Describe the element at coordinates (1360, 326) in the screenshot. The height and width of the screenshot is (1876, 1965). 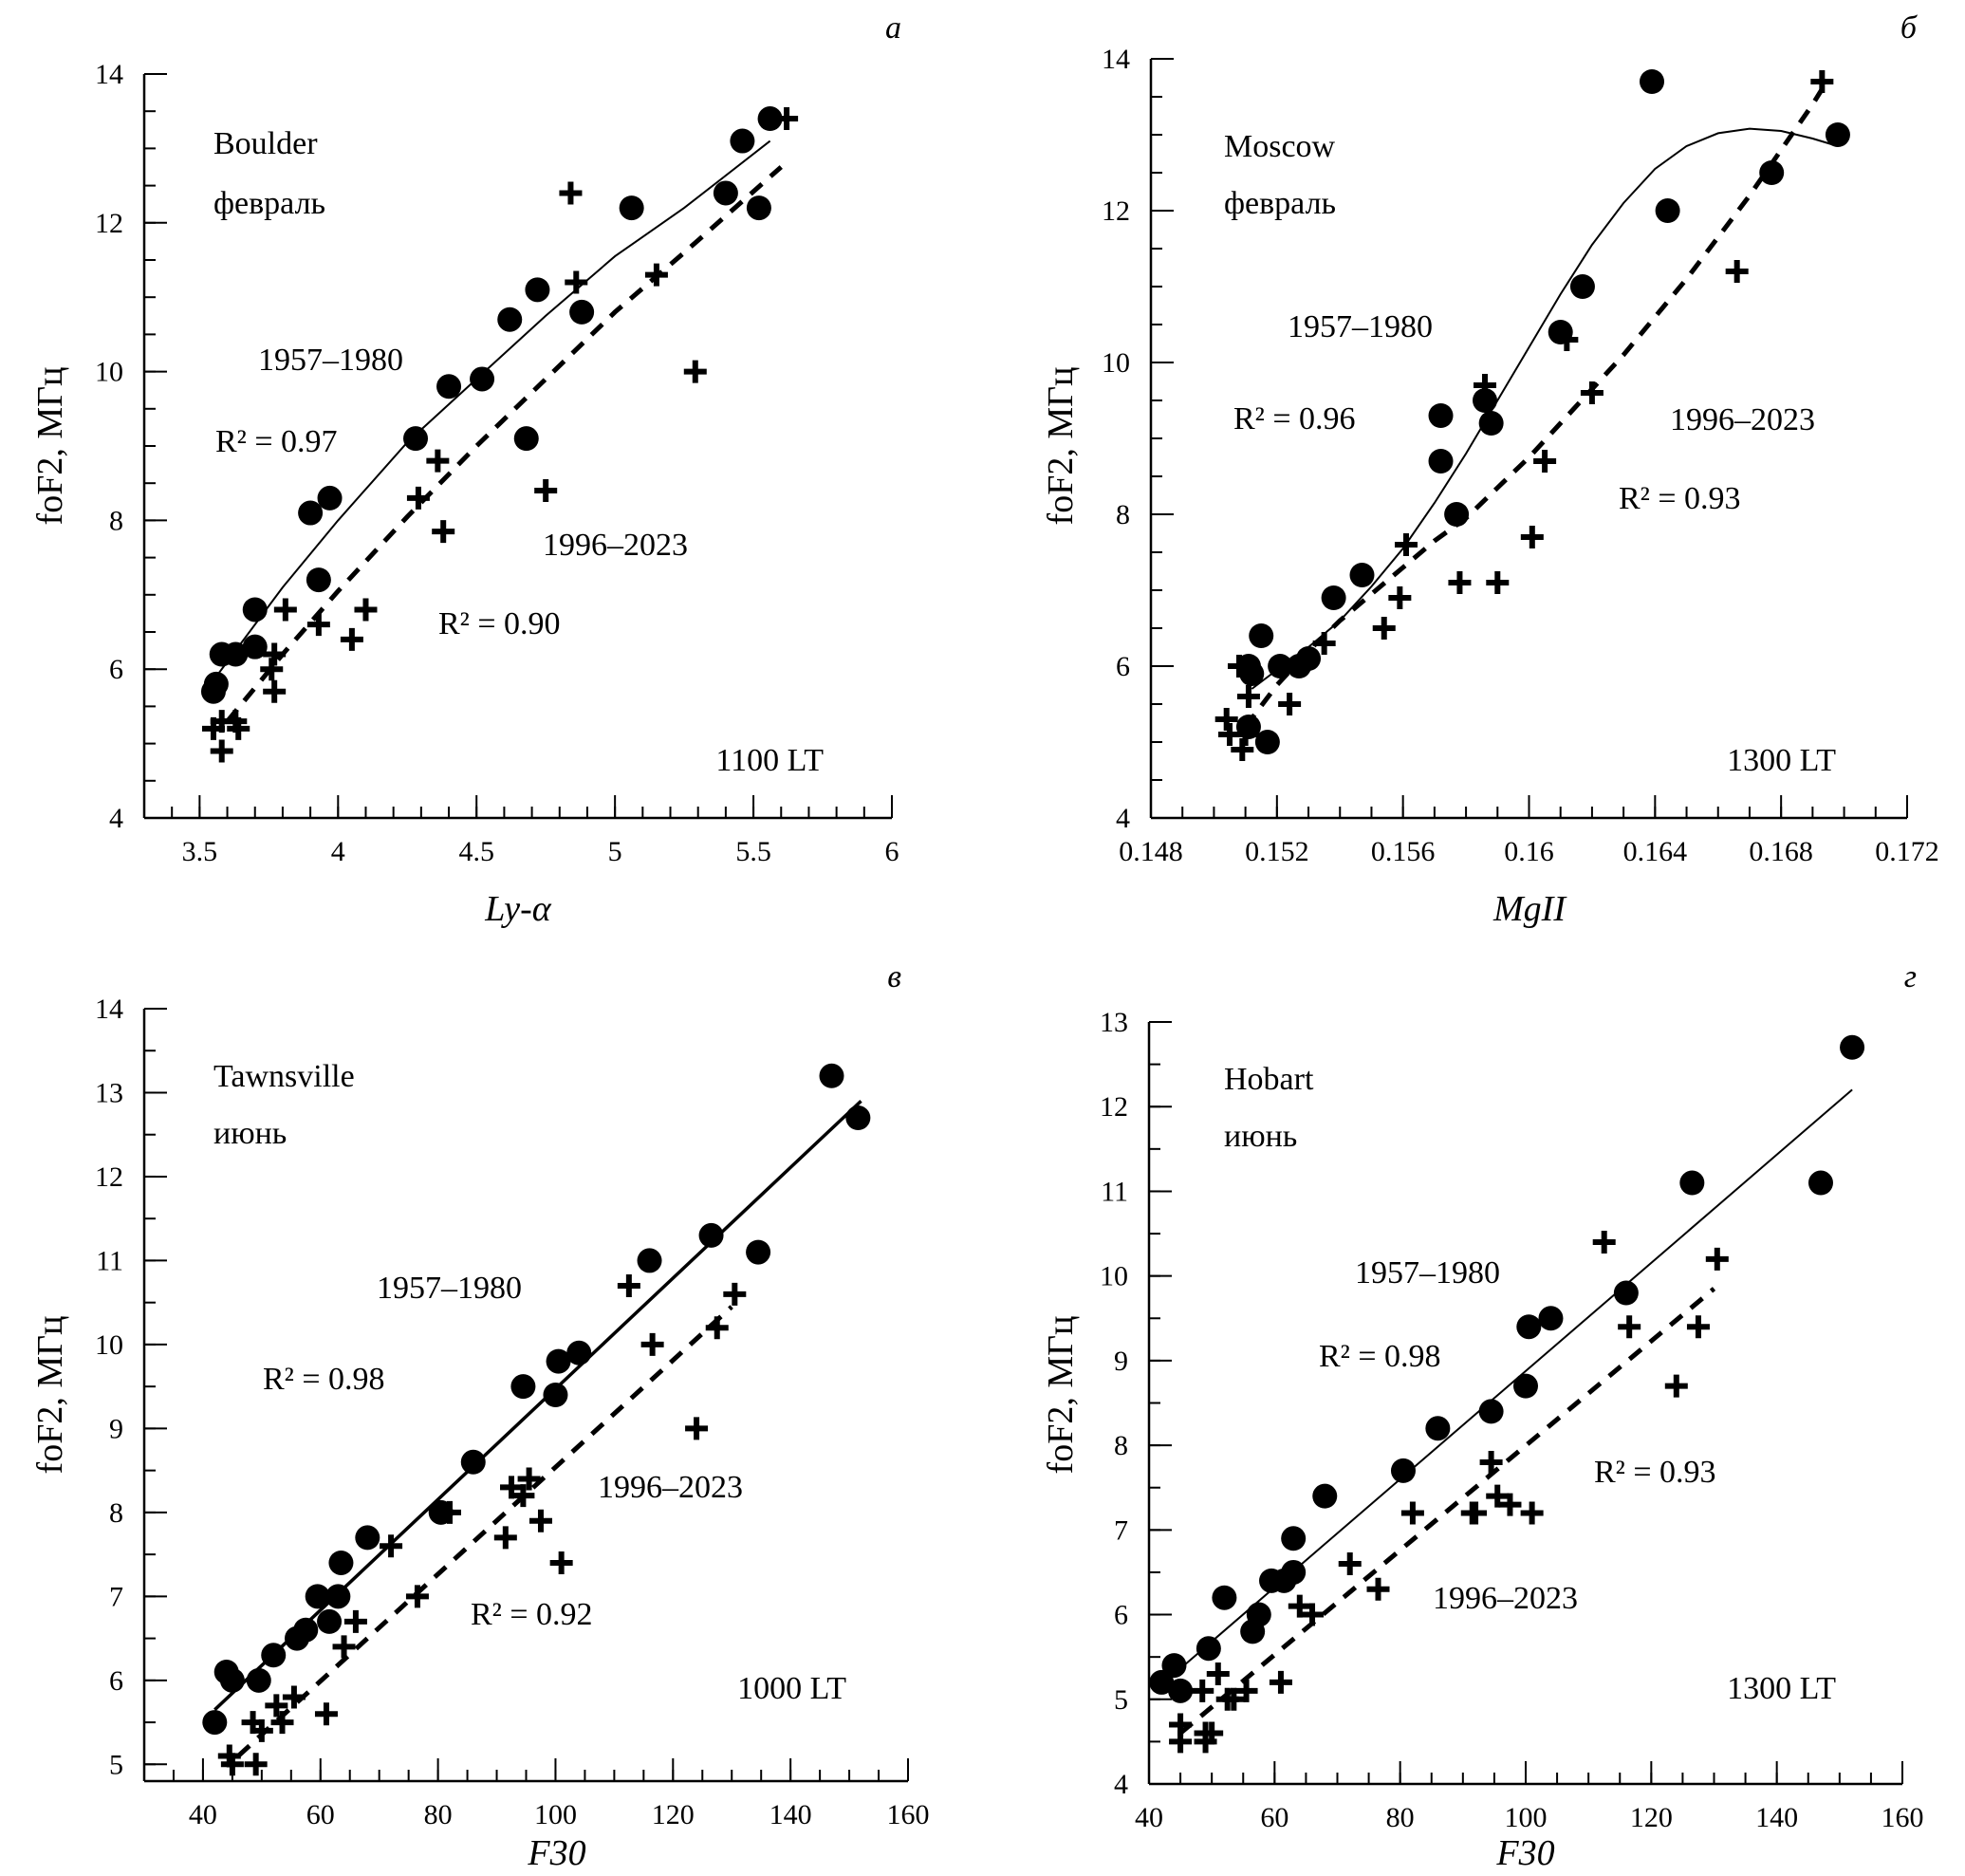
I see `period-label-1957-1980: 1957–1980` at that location.